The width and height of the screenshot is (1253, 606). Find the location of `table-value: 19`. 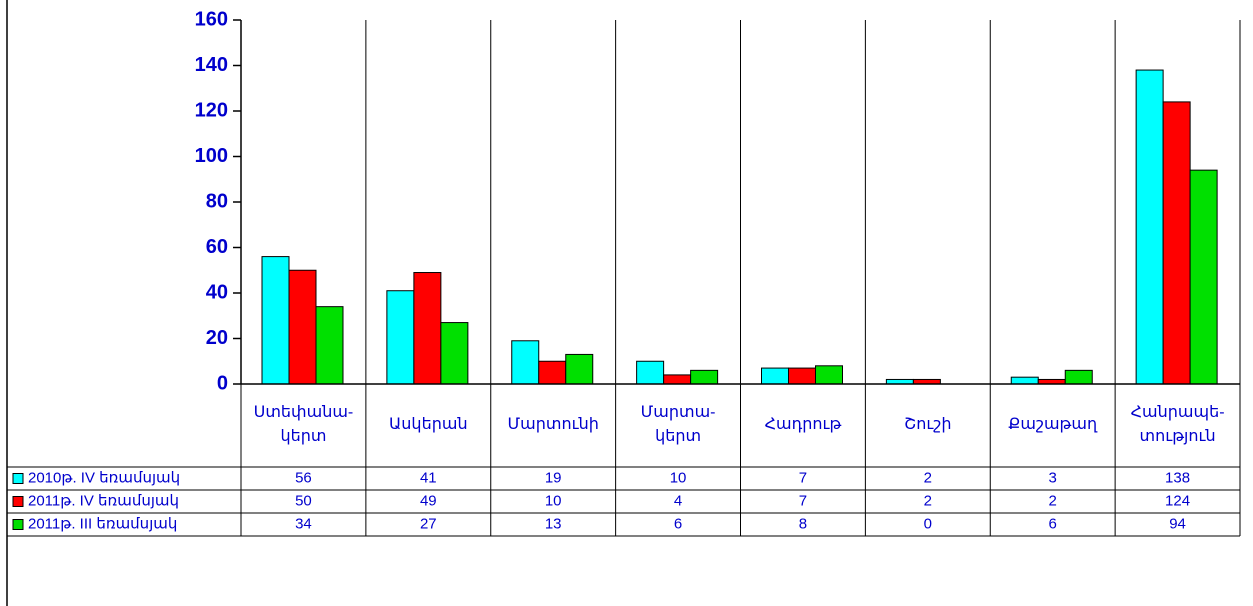

table-value: 19 is located at coordinates (553, 477).